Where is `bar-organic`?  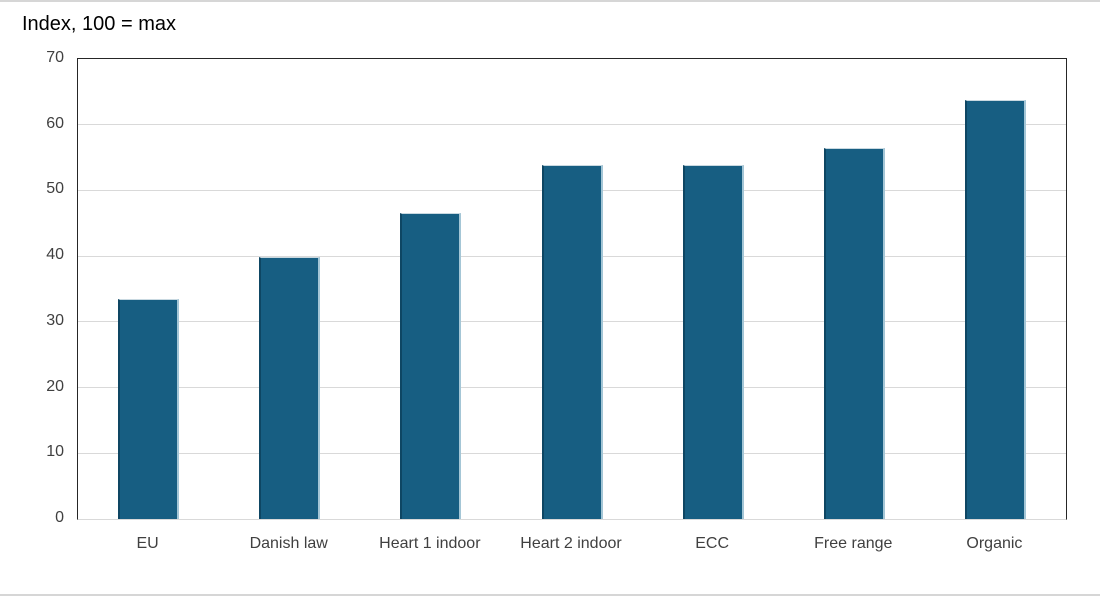
bar-organic is located at coordinates (995, 309).